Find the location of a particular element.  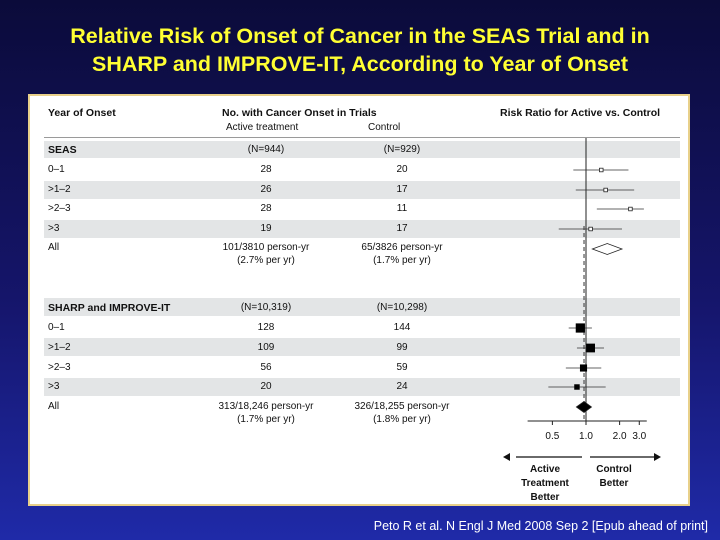

active-total: 313/18,246 person-yr is located at coordinates (266, 406).